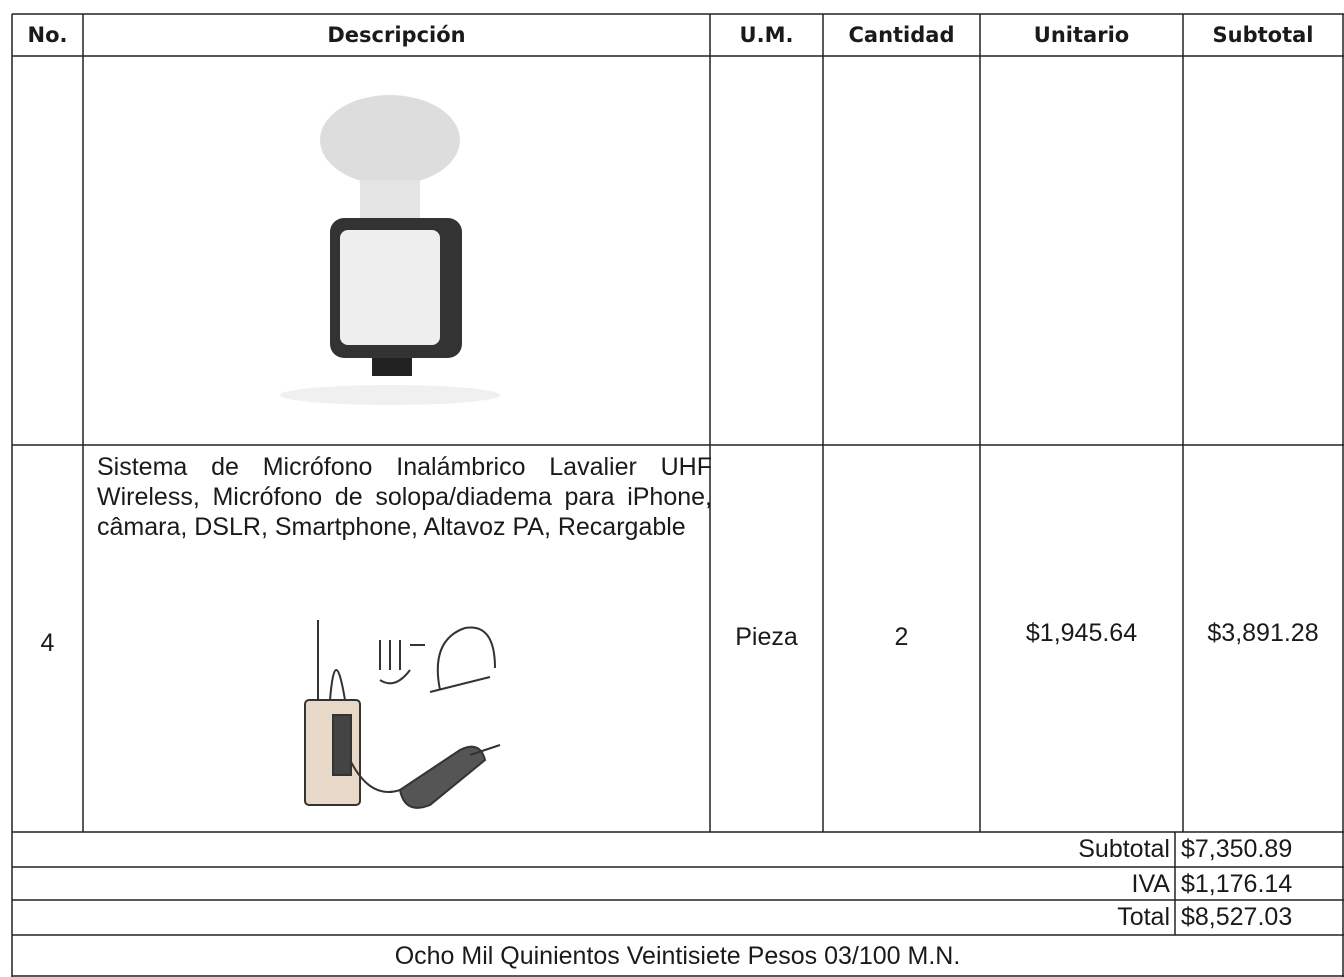 This screenshot has width=1344, height=977. Describe the element at coordinates (390, 250) in the screenshot. I see `product-image-light` at that location.